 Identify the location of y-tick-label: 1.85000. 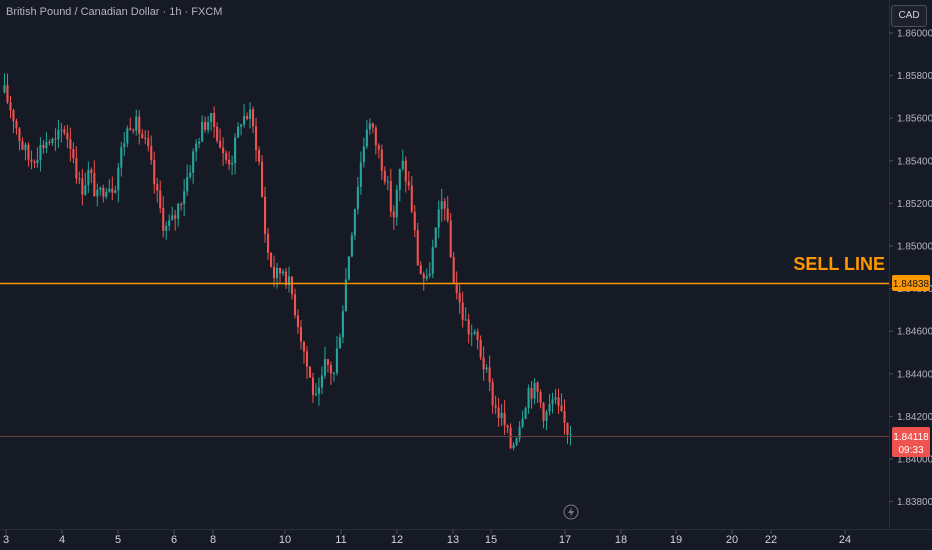
(914, 247).